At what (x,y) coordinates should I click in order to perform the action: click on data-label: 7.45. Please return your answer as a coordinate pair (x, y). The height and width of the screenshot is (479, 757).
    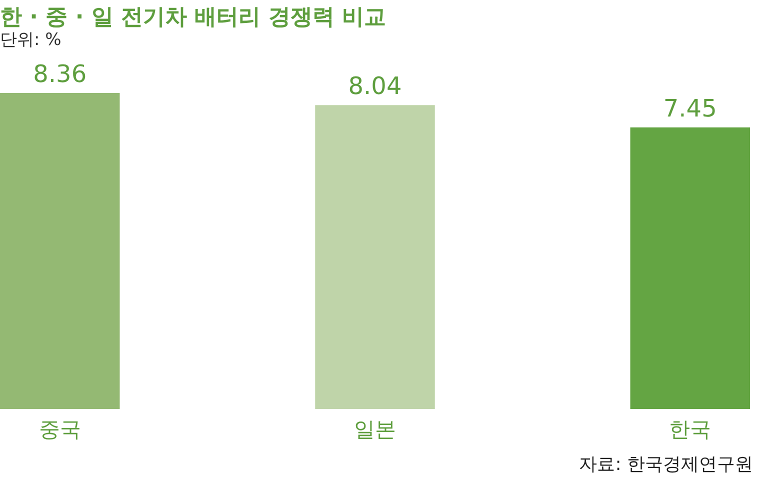
    Looking at the image, I should click on (690, 108).